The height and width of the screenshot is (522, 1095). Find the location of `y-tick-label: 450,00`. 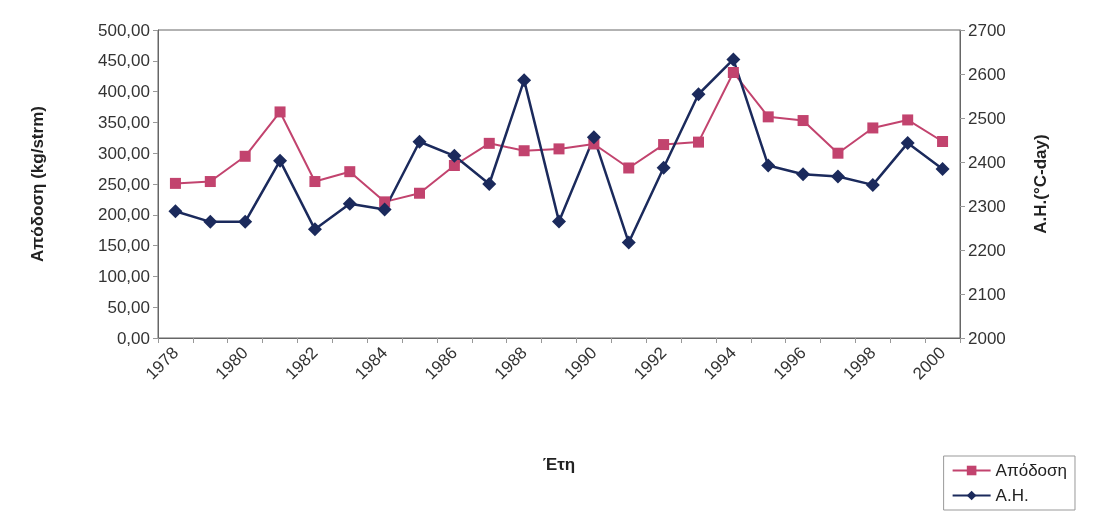

y-tick-label: 450,00 is located at coordinates (124, 61).